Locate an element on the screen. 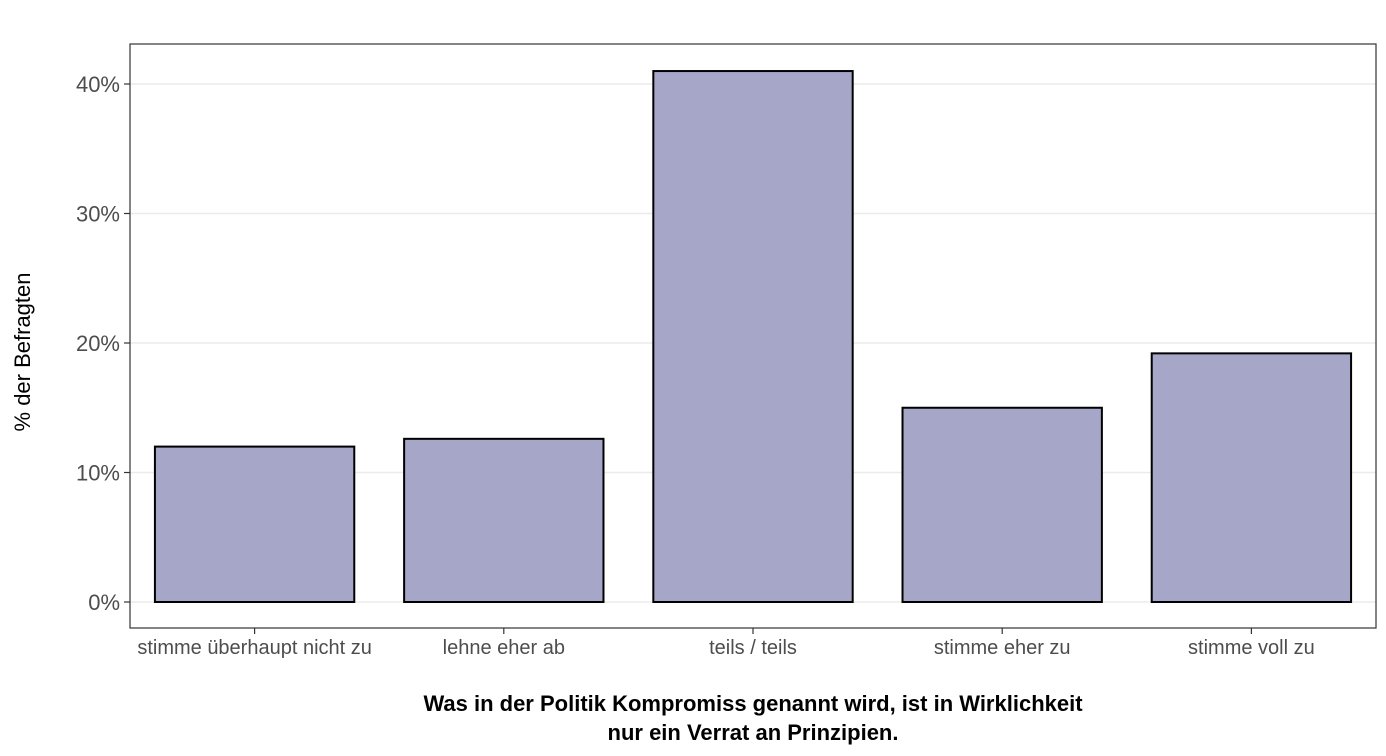 The image size is (1386, 756). y-axis-title: % der Befragten is located at coordinates (22, 352).